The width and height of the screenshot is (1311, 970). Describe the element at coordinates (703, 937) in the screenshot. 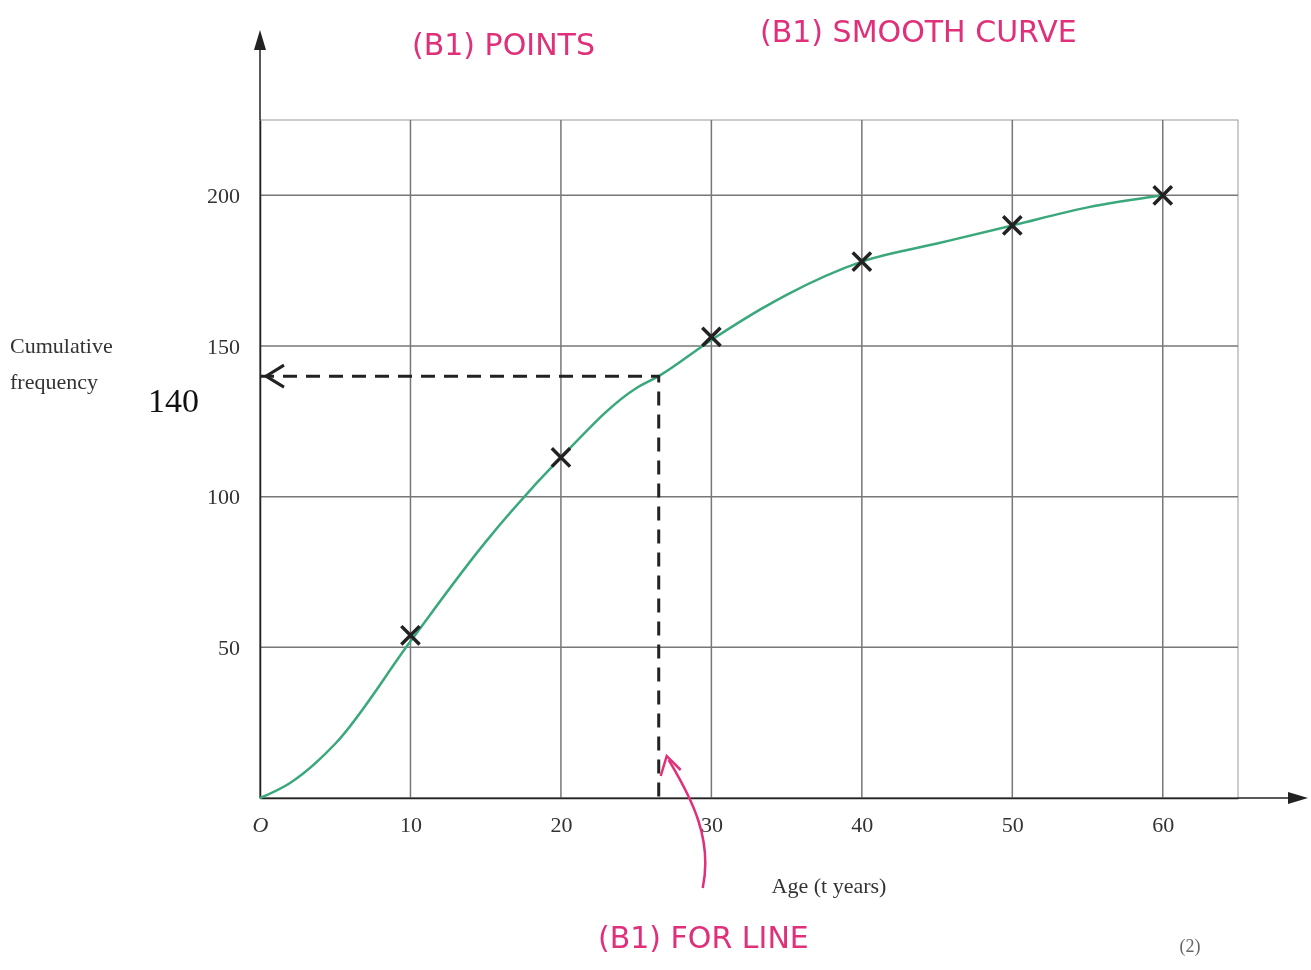

I see `text: (B1) FOR LINE` at that location.